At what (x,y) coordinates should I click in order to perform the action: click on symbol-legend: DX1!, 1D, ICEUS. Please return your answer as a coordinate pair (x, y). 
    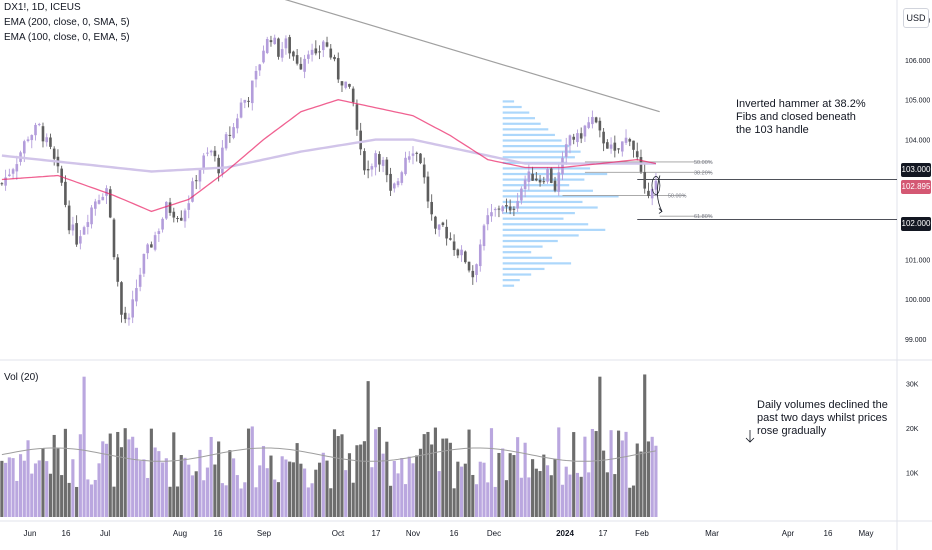
    Looking at the image, I should click on (42, 7).